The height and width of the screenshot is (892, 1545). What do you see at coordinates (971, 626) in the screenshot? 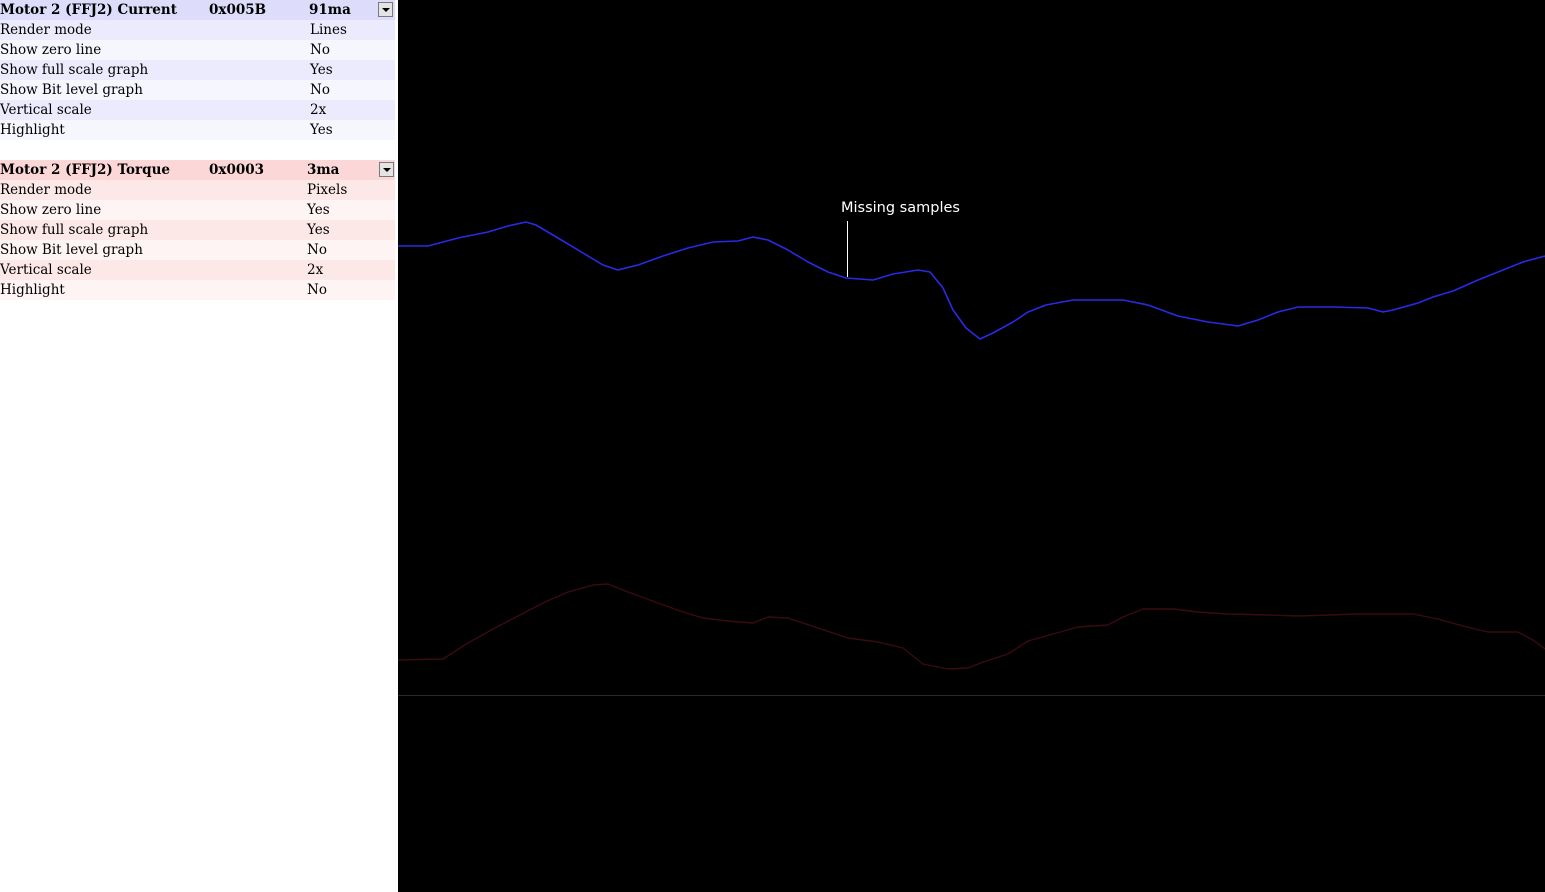
I see `torque-signal-trace` at bounding box center [971, 626].